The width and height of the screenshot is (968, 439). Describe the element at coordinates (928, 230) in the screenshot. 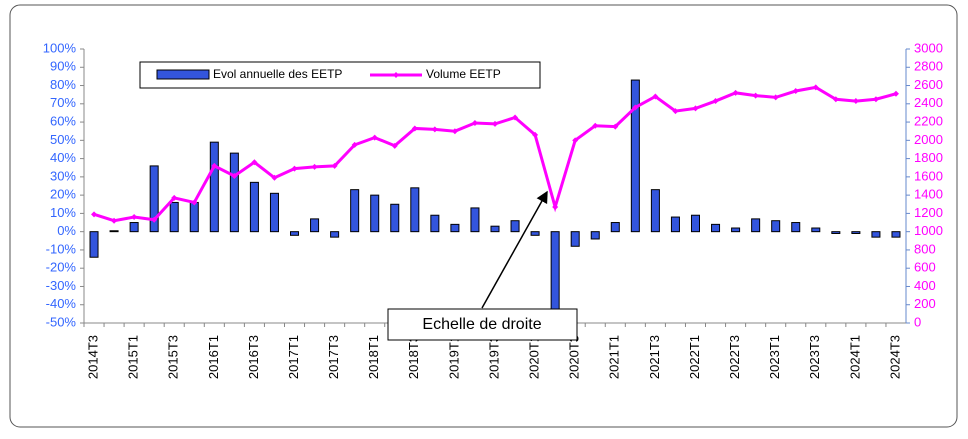

I see `y2-tick-label: 1000` at that location.